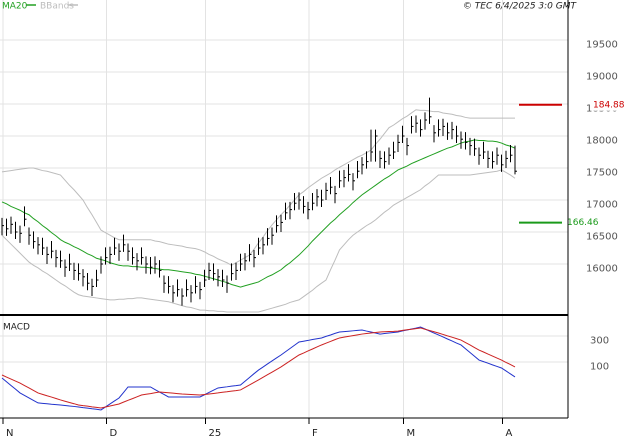 This screenshot has height=440, width=627. Describe the element at coordinates (599, 340) in the screenshot. I see `y-tick-label: 300` at that location.